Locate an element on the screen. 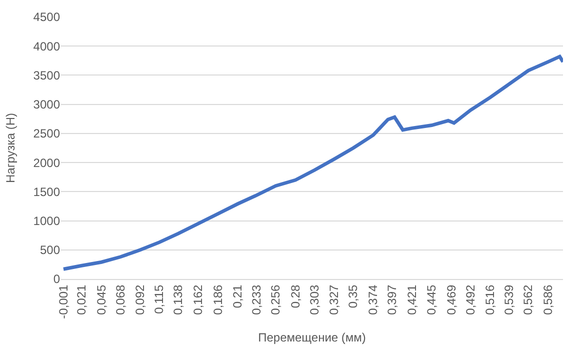 This screenshot has height=352, width=578. x-tick-label: 0,445 is located at coordinates (431, 299).